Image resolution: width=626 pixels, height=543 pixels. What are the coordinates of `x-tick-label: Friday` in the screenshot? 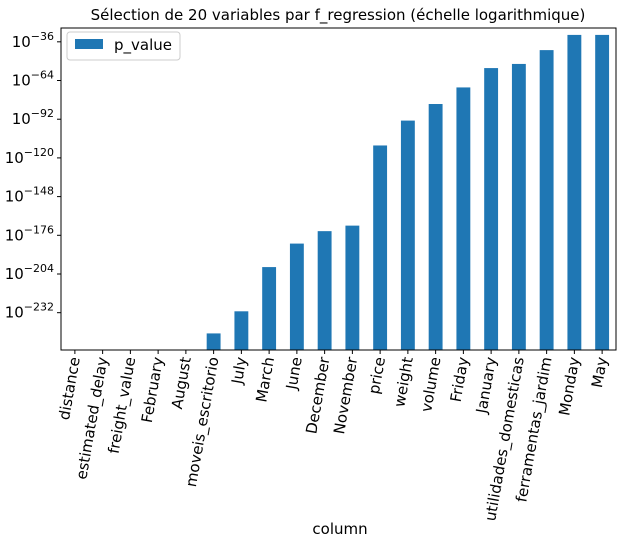 It's located at (460, 379).